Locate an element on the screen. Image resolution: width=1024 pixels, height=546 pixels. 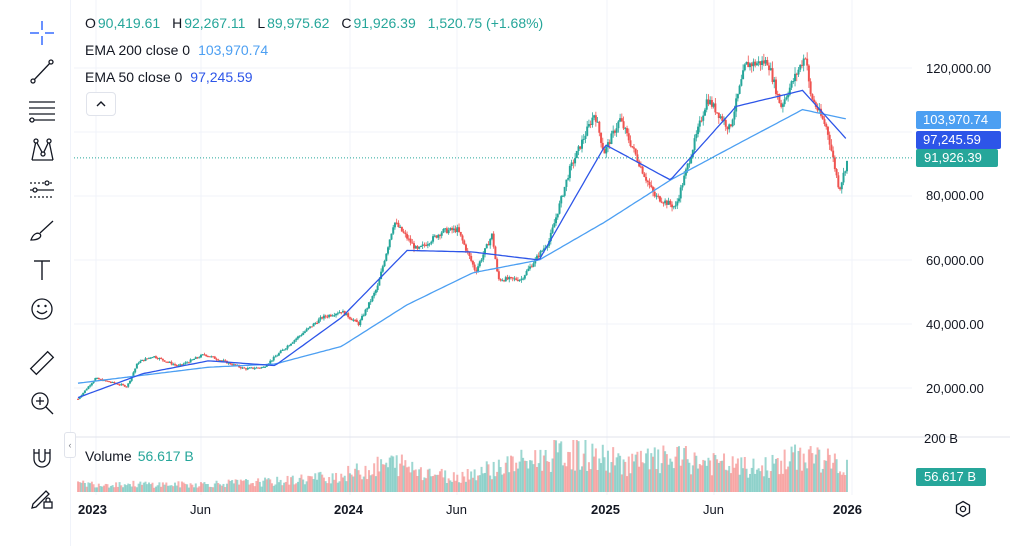
high-value: 92,267.11 is located at coordinates (215, 23).